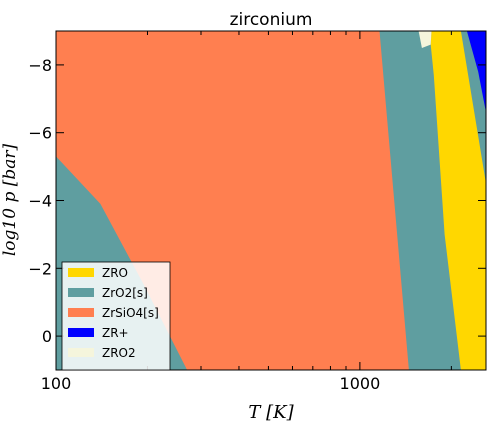 The width and height of the screenshot is (499, 432). Describe the element at coordinates (125, 293) in the screenshot. I see `legend-label: ZrO2[s]` at that location.